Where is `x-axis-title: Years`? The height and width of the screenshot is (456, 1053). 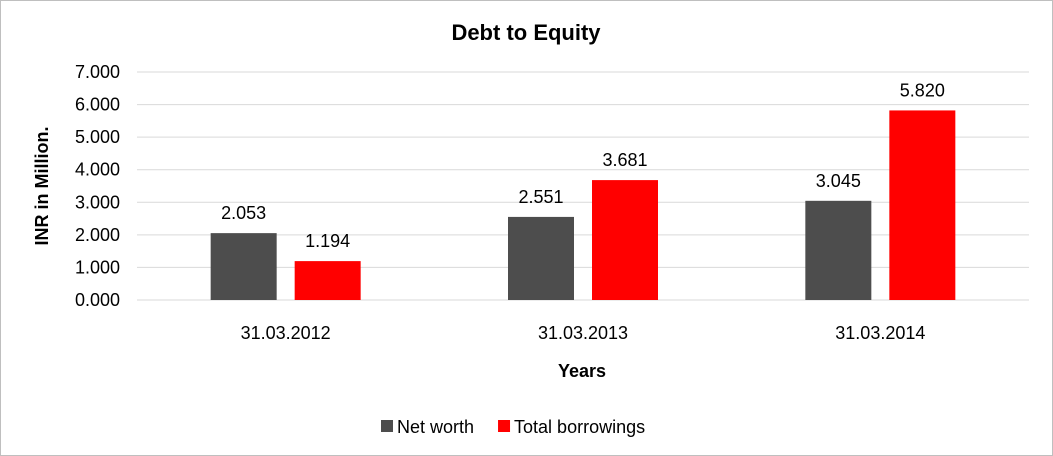
x-axis-title: Years is located at coordinates (582, 371).